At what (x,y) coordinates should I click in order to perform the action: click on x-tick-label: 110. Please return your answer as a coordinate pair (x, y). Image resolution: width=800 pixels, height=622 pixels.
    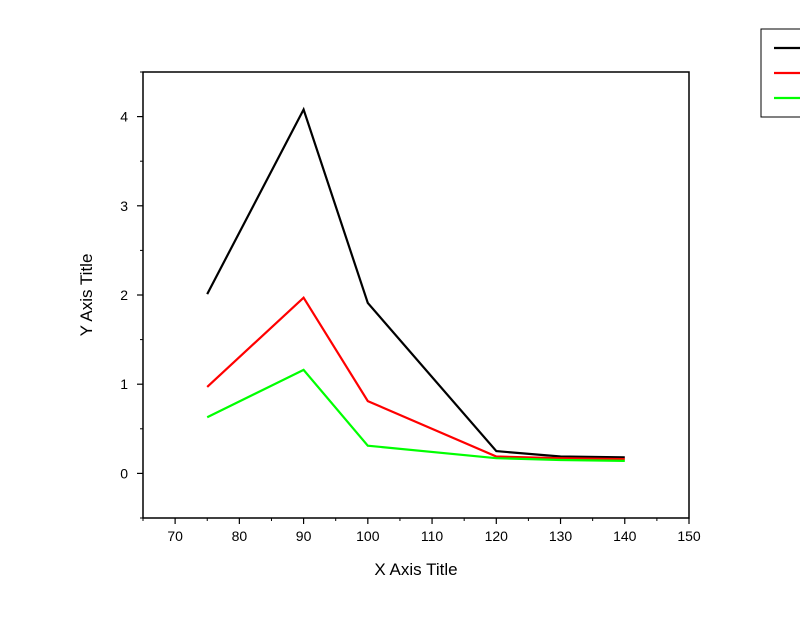
    Looking at the image, I should click on (432, 536).